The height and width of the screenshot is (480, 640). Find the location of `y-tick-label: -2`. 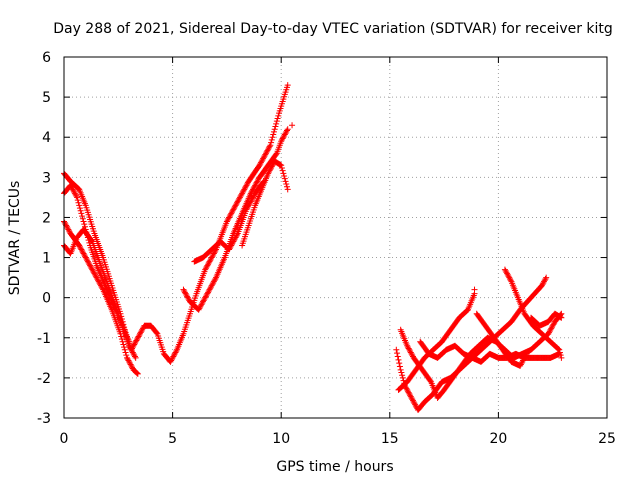

y-tick-label: -2 is located at coordinates (44, 379).